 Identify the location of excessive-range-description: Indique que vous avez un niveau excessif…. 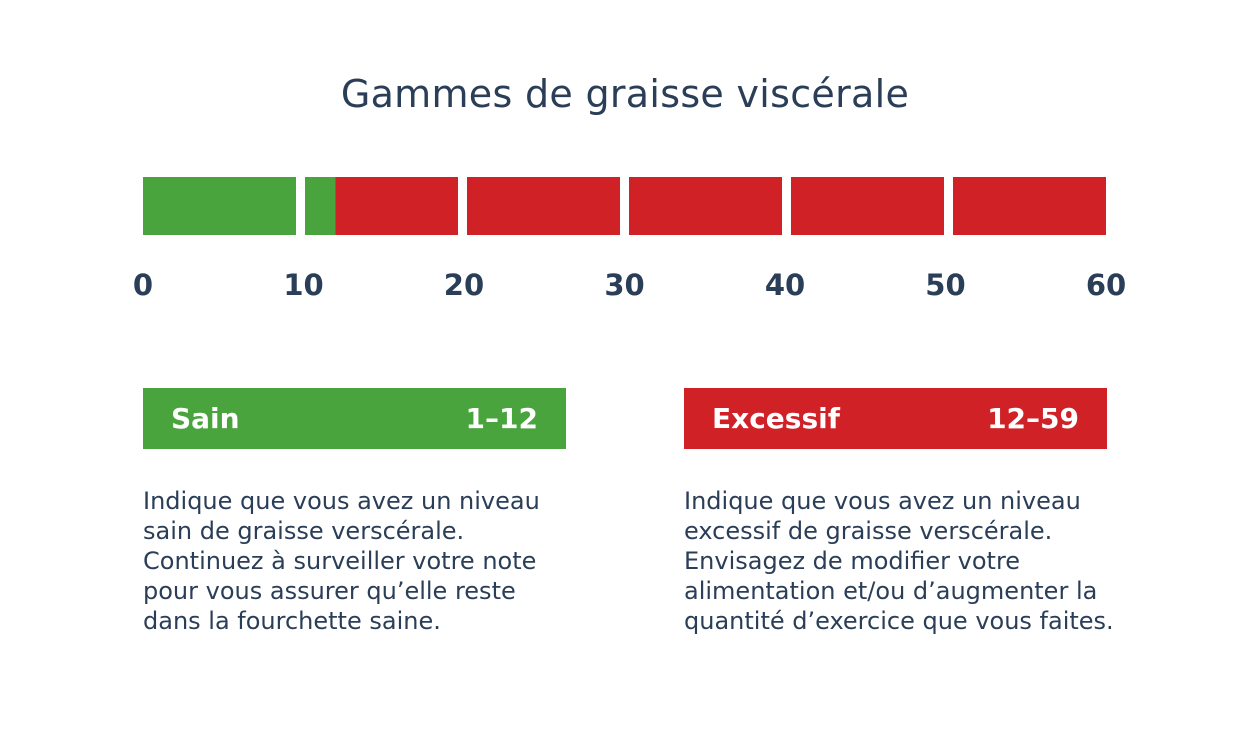
(899, 561).